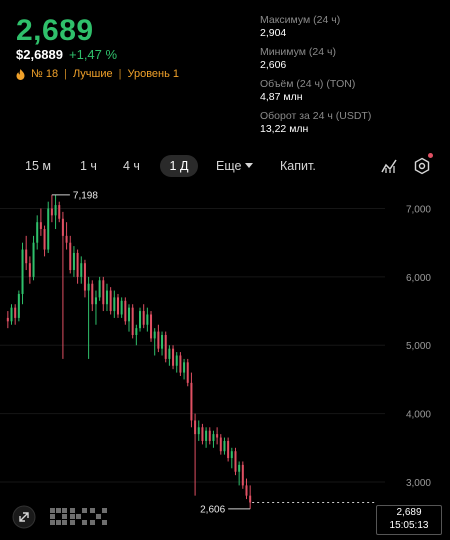 The height and width of the screenshot is (540, 450). What do you see at coordinates (298, 166) in the screenshot?
I see `tab-market-cap: Капит.` at bounding box center [298, 166].